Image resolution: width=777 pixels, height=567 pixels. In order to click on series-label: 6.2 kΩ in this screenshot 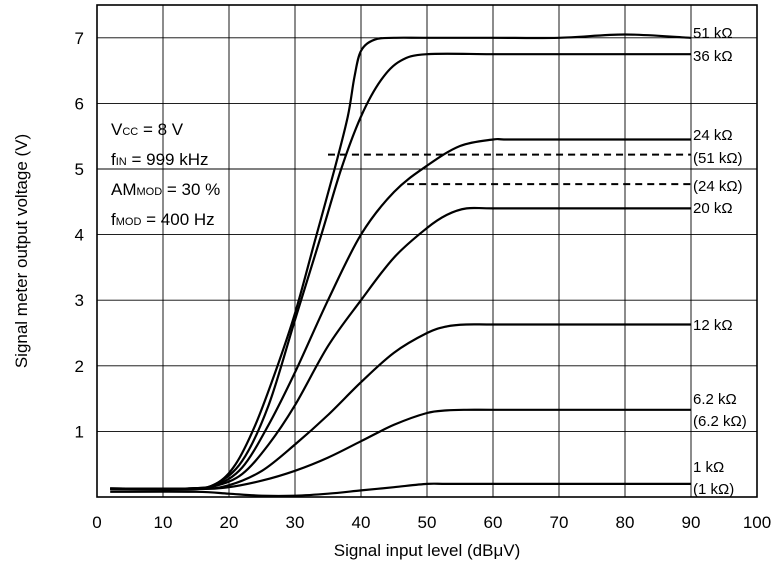, I will do `click(715, 399)`.